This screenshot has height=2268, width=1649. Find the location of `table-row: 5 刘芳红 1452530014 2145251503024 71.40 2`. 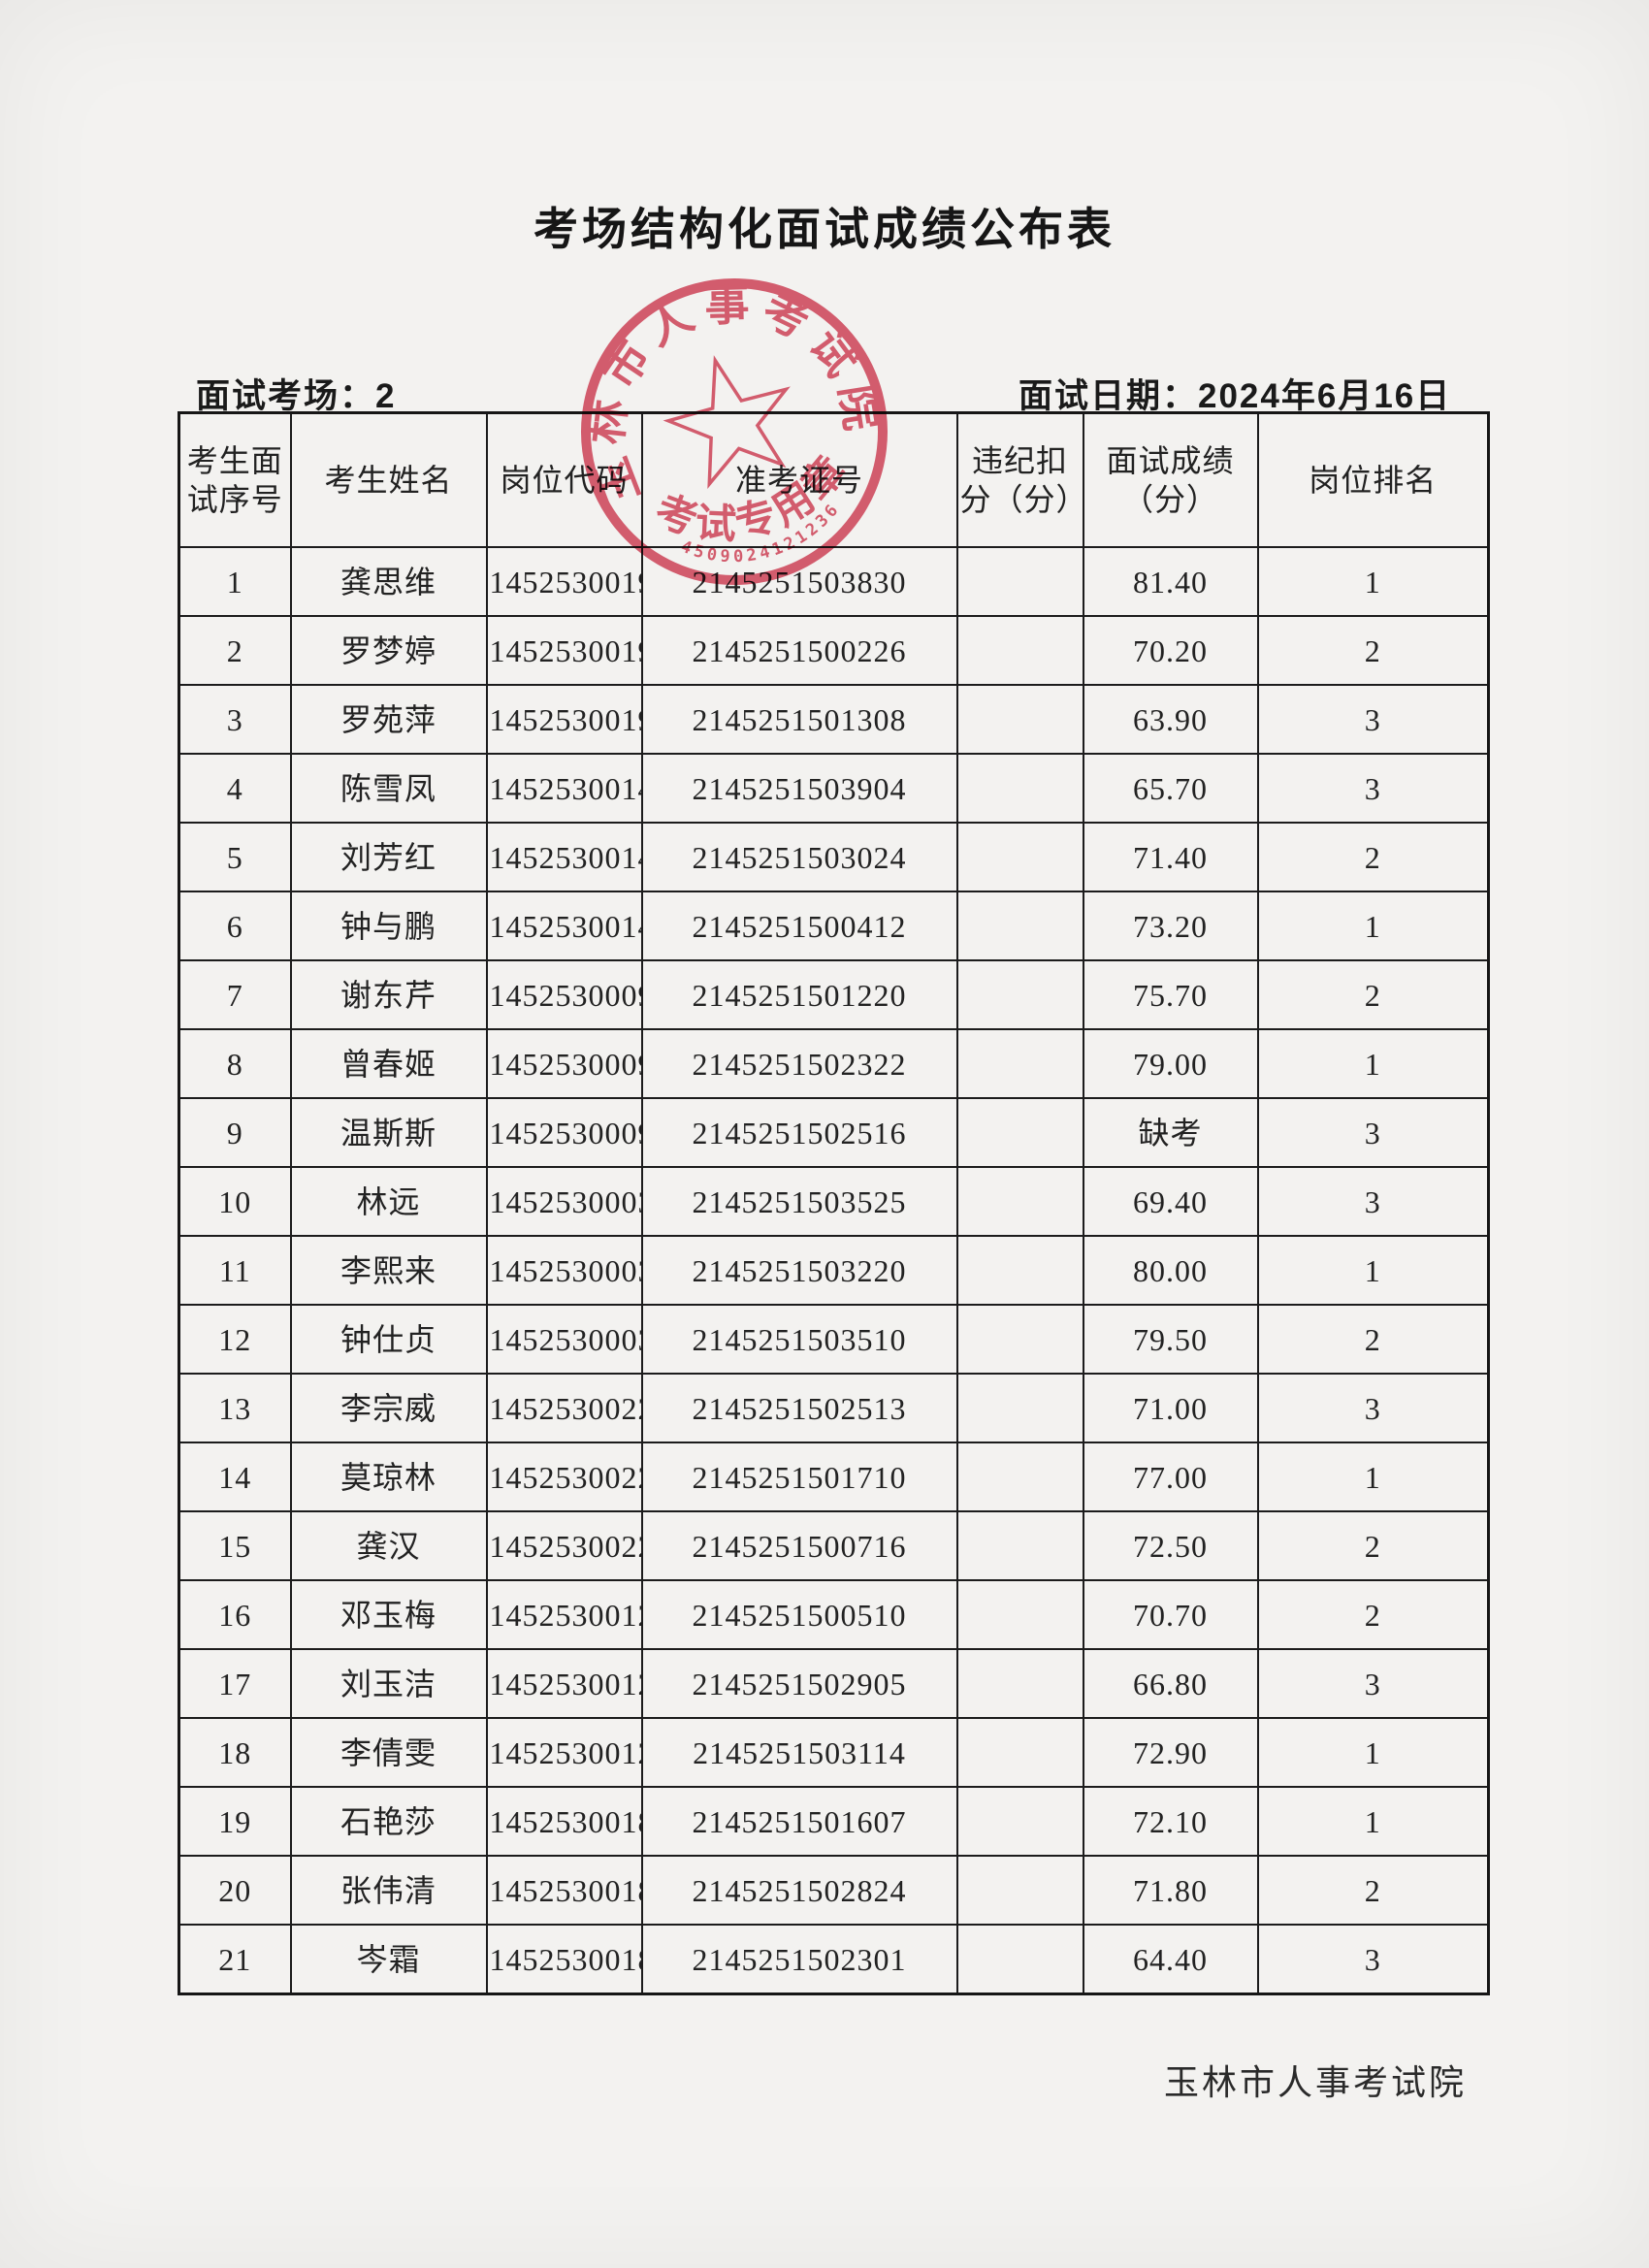

table-row: 5 刘芳红 1452530014 2145251503024 71.40 2 is located at coordinates (834, 857).